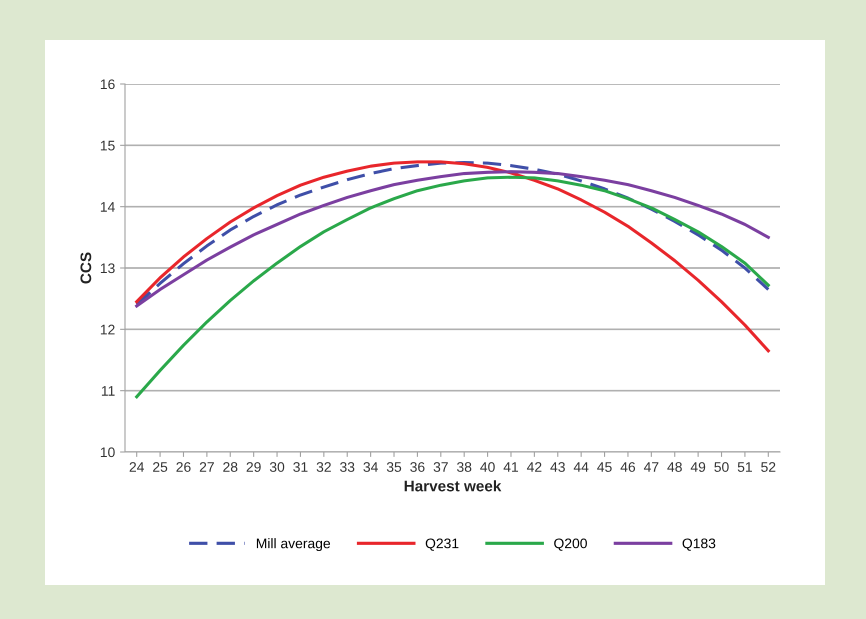 This screenshot has width=866, height=619. What do you see at coordinates (277, 467) in the screenshot?
I see `x-tick-label: 30` at bounding box center [277, 467].